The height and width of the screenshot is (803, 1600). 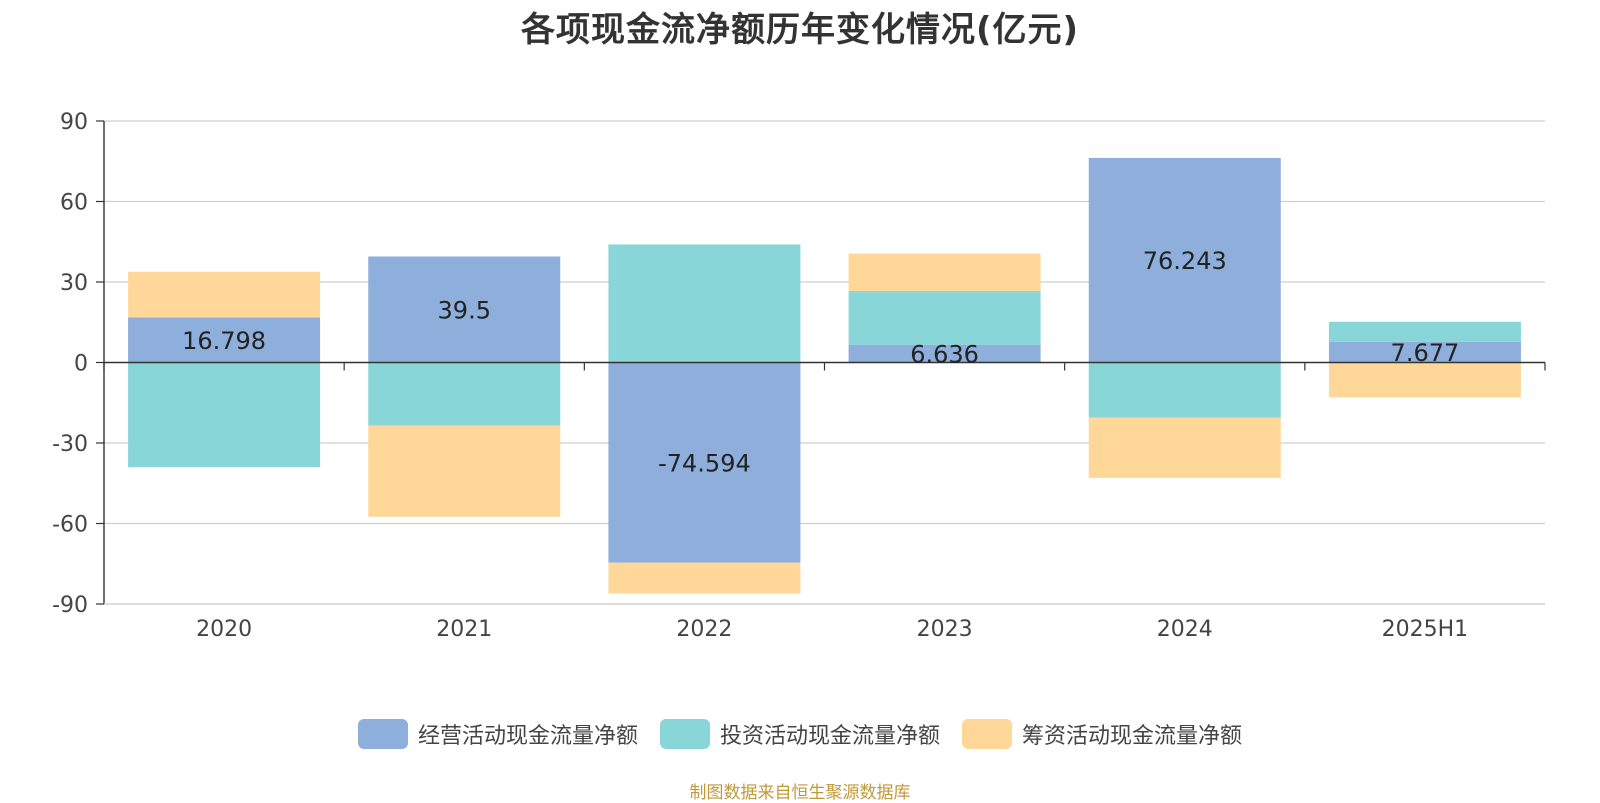 I want to click on y-tick-label: 90, so click(x=74, y=122).